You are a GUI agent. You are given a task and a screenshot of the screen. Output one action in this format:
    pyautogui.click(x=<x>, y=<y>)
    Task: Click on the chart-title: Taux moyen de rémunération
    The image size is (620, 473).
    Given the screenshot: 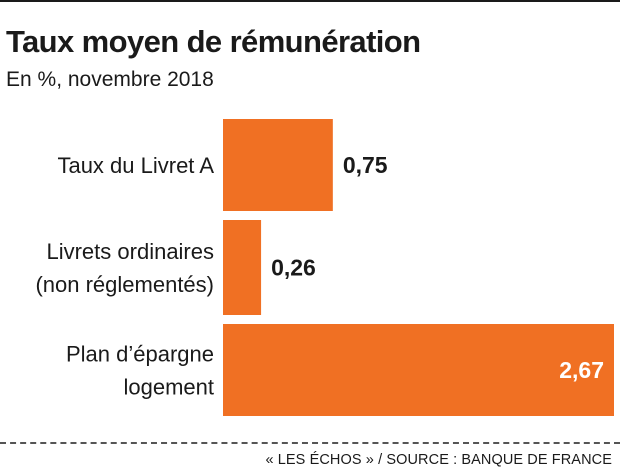 What is the action you would take?
    pyautogui.click(x=213, y=41)
    